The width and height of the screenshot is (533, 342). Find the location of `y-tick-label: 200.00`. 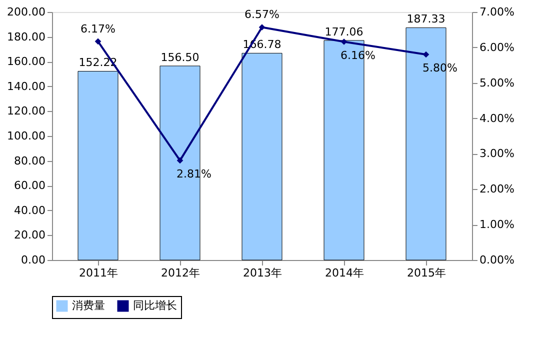

y-tick-label: 200.00 is located at coordinates (26, 12).